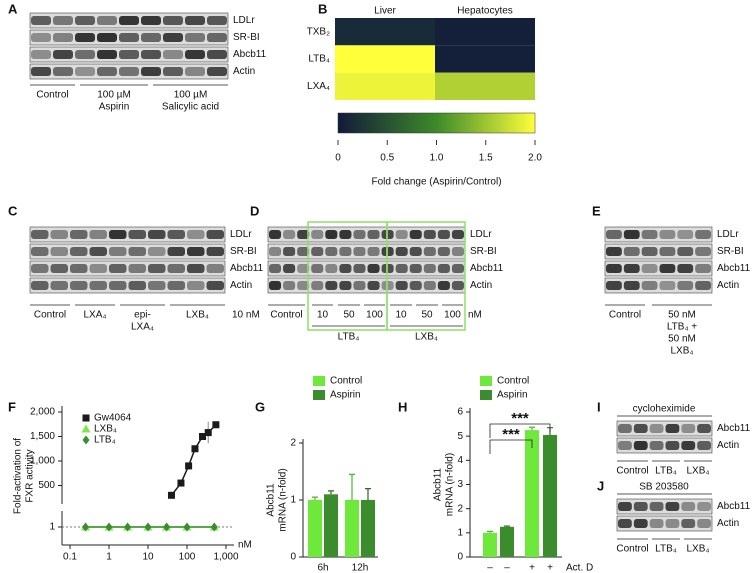  What do you see at coordinates (427, 315) in the screenshot?
I see `lane-label: 50` at bounding box center [427, 315].